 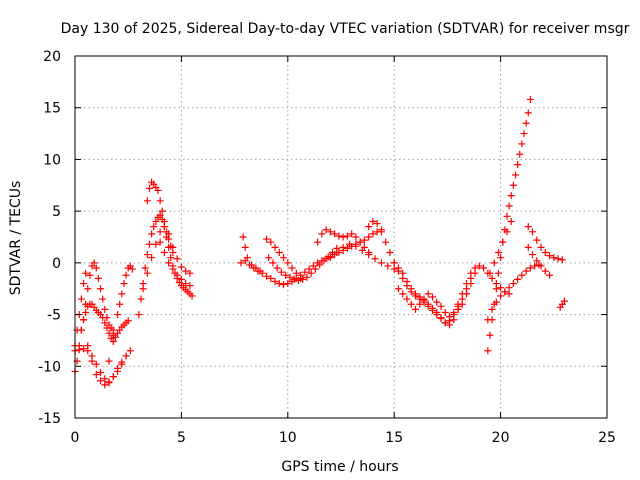 What do you see at coordinates (52, 160) in the screenshot?
I see `y-tick-label: 10` at bounding box center [52, 160].